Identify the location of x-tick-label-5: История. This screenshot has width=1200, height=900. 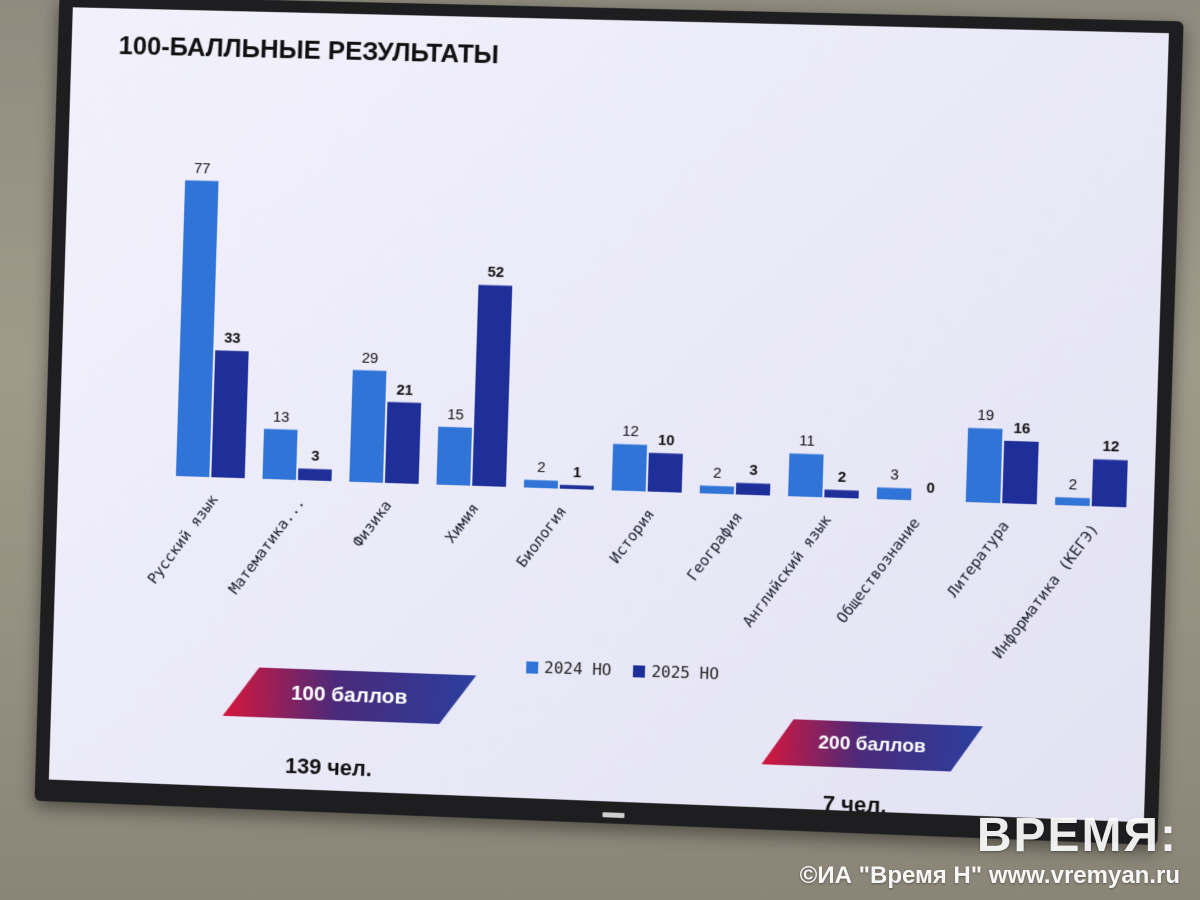
(632, 535).